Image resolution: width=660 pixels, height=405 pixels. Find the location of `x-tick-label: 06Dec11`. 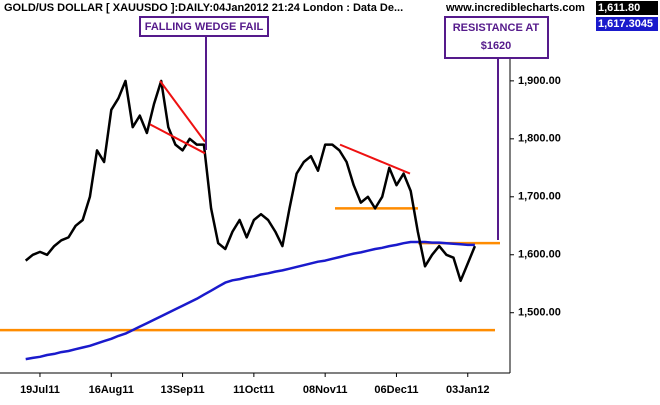

x-tick-label: 06Dec11 is located at coordinates (396, 390).